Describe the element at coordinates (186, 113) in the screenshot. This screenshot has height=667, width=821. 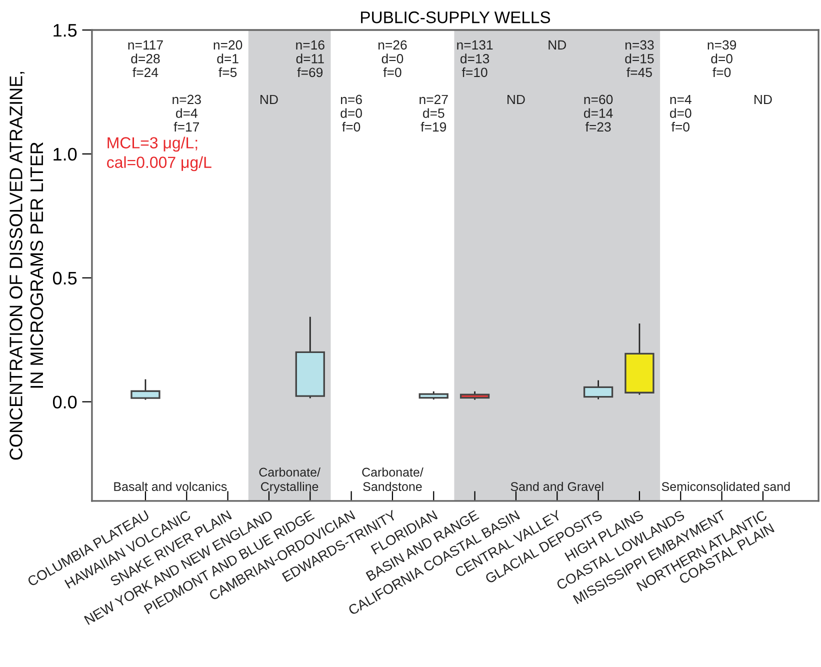
I see `annotation: n=23 d=4 f=17` at that location.